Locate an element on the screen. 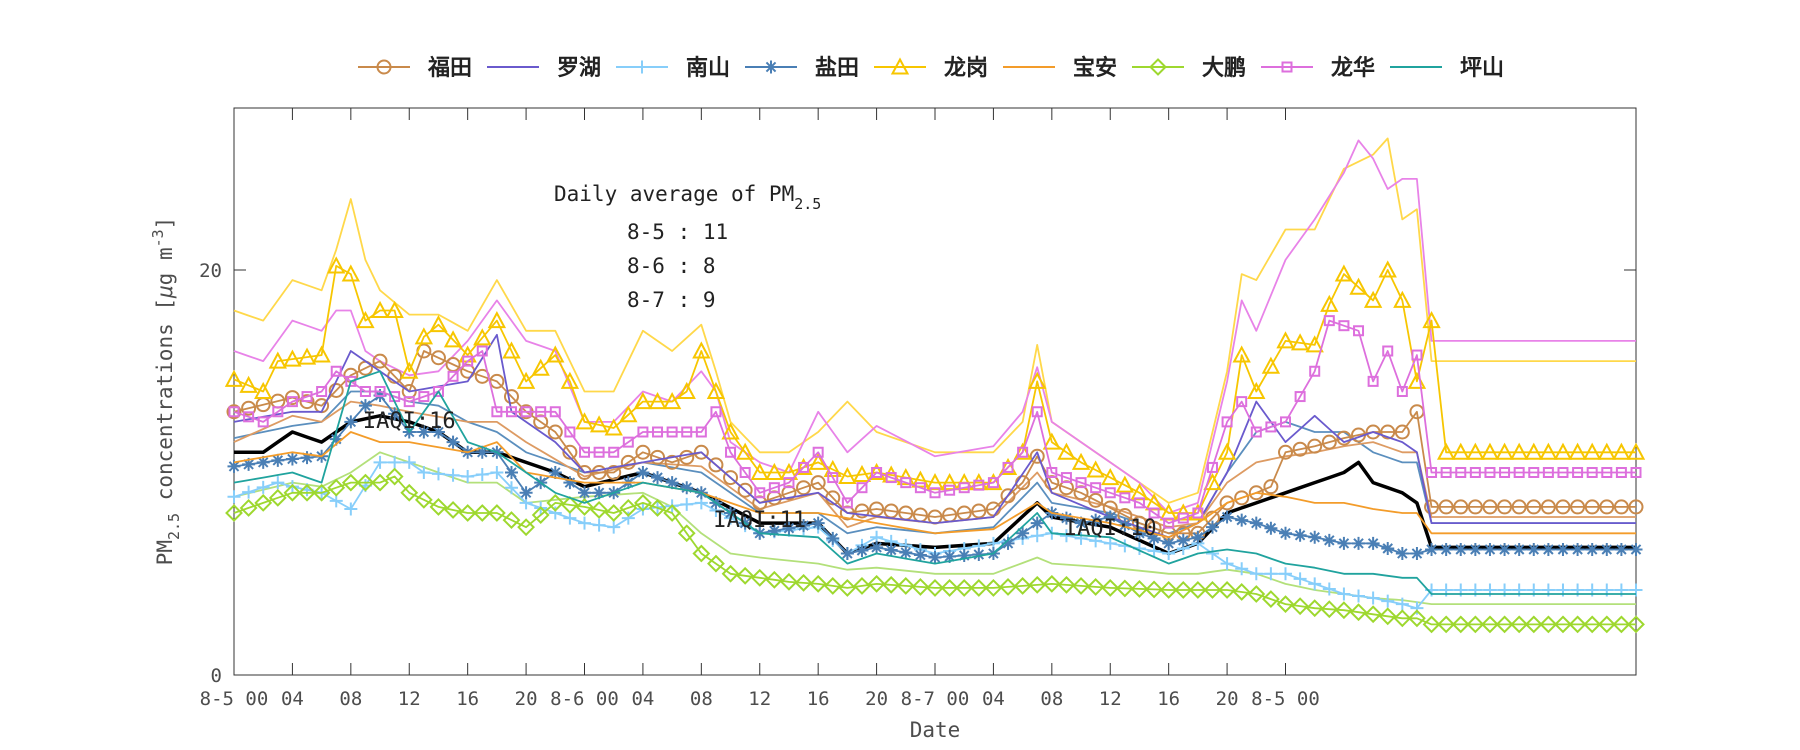  legend-item: 罗湖 is located at coordinates (544, 68).